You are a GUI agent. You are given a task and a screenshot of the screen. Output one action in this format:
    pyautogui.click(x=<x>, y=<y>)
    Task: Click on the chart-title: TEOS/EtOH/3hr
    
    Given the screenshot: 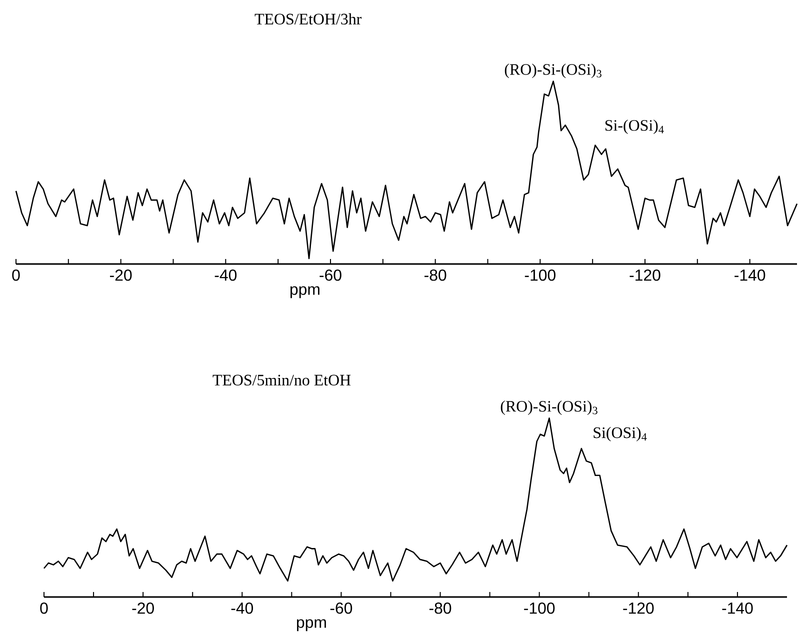 What is the action you would take?
    pyautogui.click(x=308, y=19)
    